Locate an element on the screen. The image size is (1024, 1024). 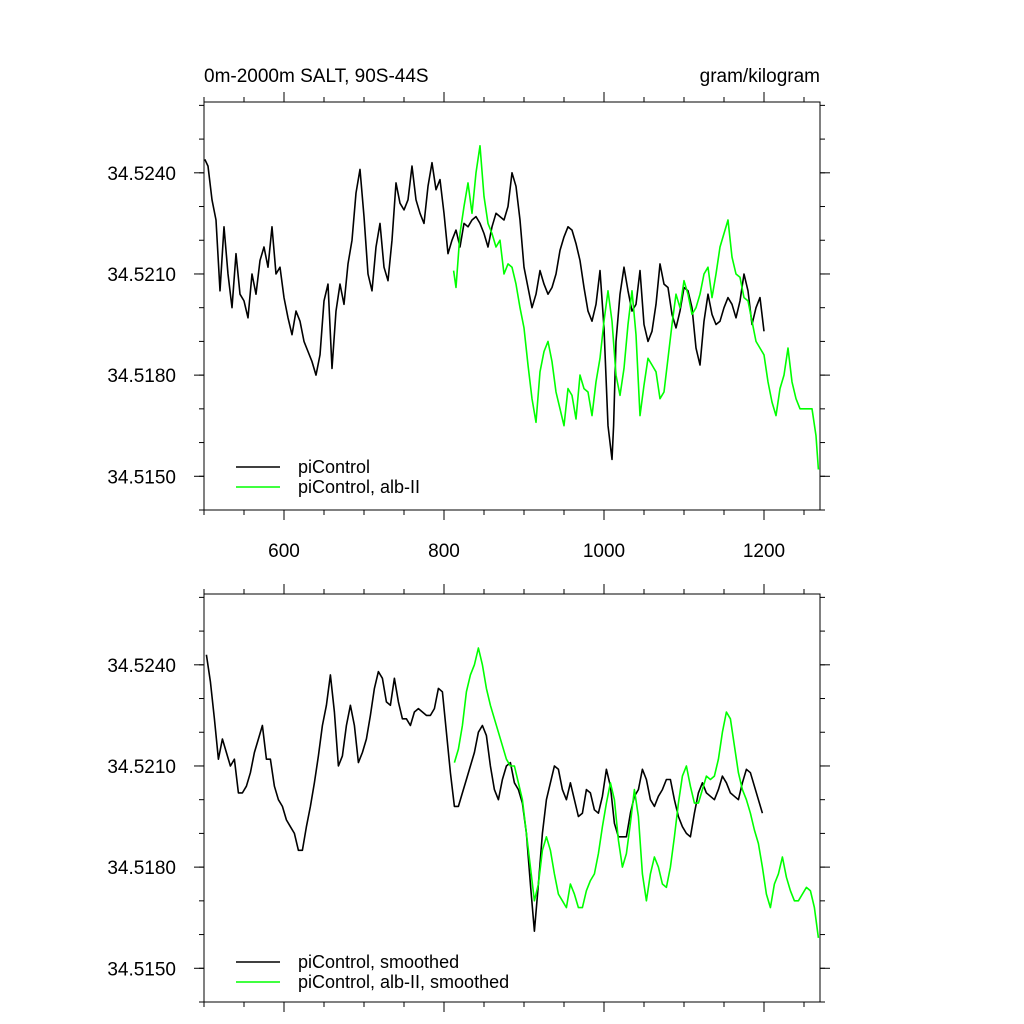
units-label: gram/kilogram is located at coordinates (760, 76).